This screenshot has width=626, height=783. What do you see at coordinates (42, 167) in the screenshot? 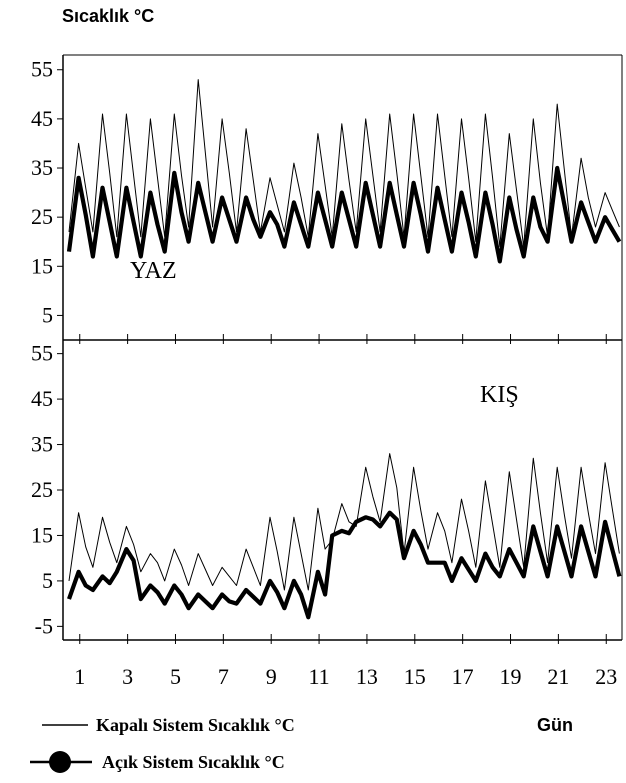
I see `panel-1-y-tick-label: 35` at bounding box center [42, 167].